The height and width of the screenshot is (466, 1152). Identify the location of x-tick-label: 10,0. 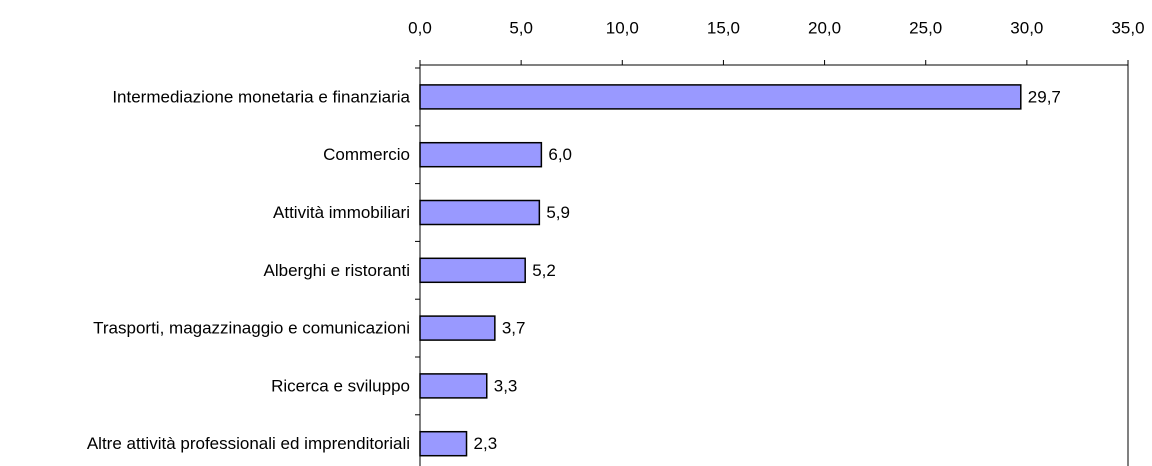
(622, 27).